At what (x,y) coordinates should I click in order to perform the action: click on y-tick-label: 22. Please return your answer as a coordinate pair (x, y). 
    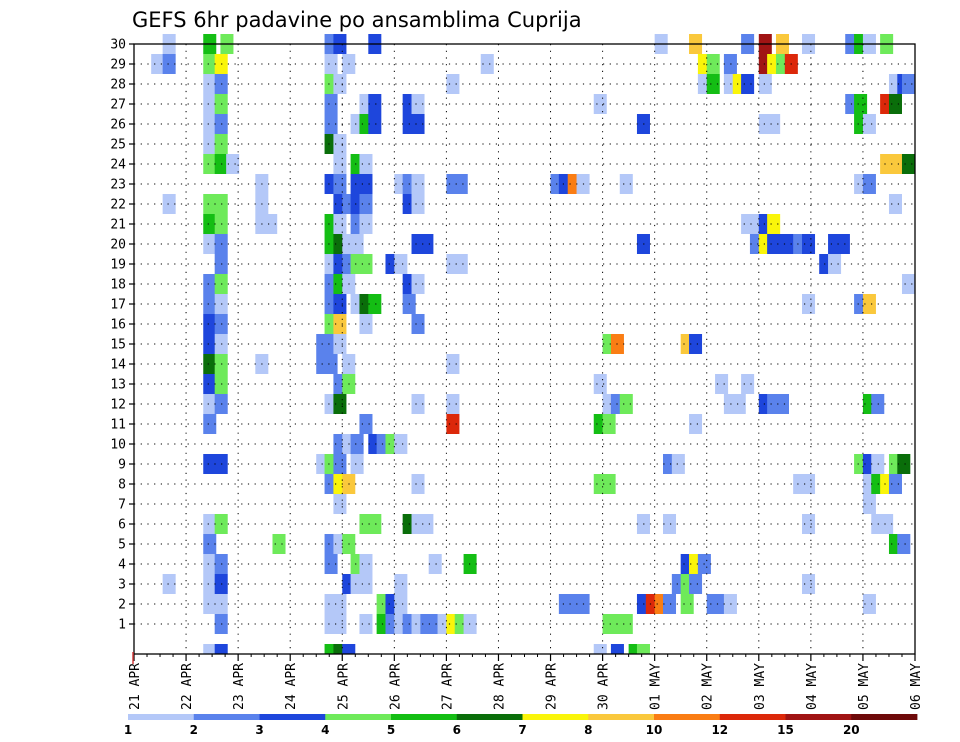
    Looking at the image, I should click on (118, 205).